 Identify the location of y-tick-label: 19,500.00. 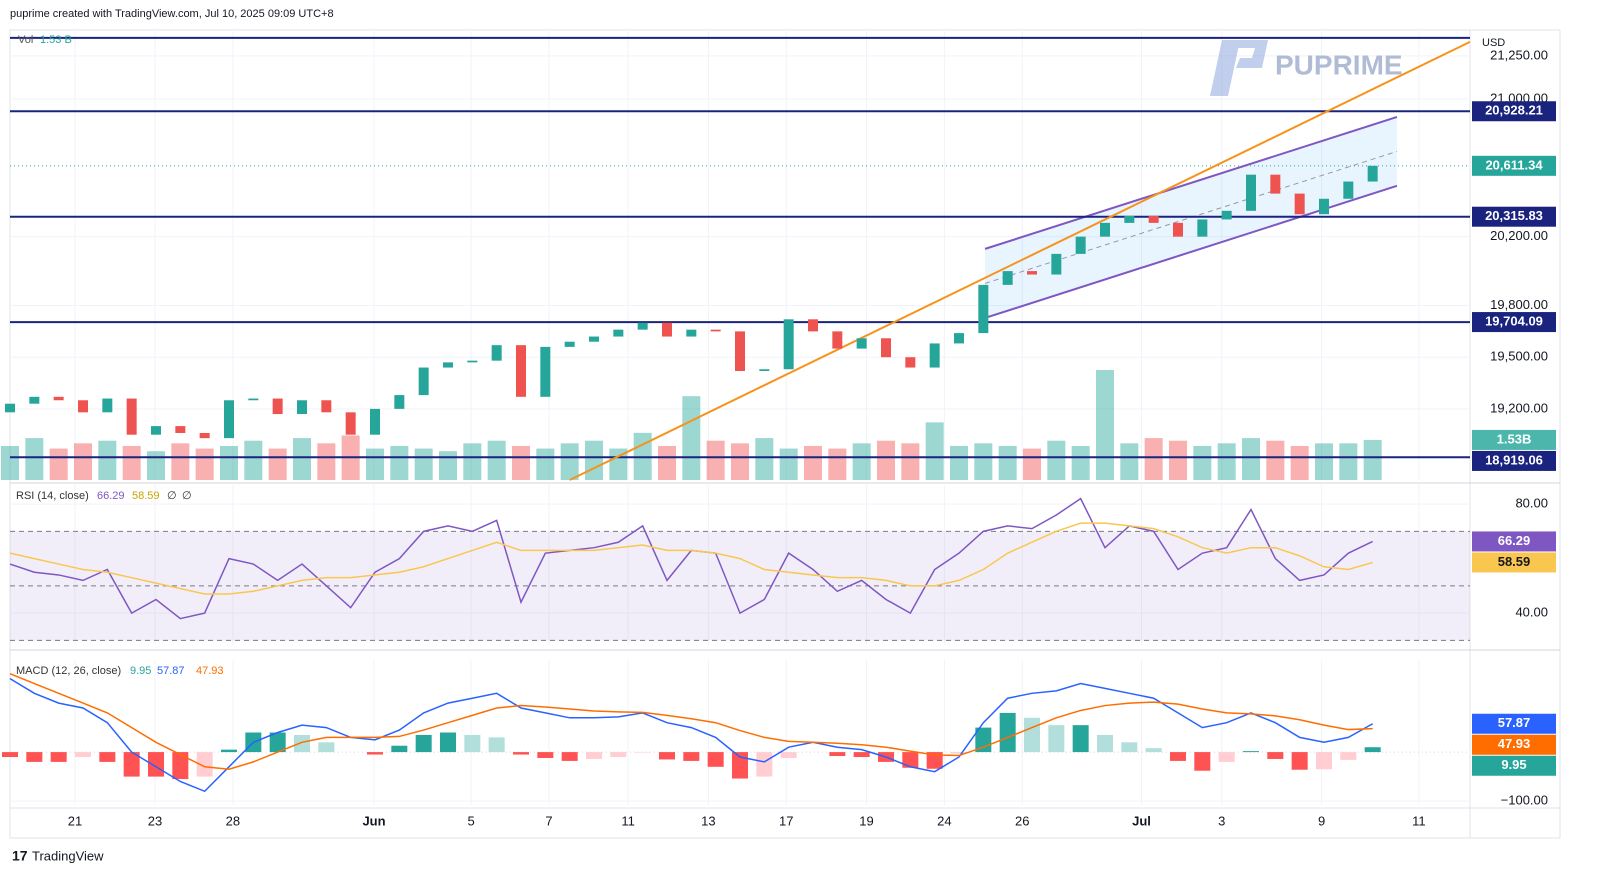
(1519, 356).